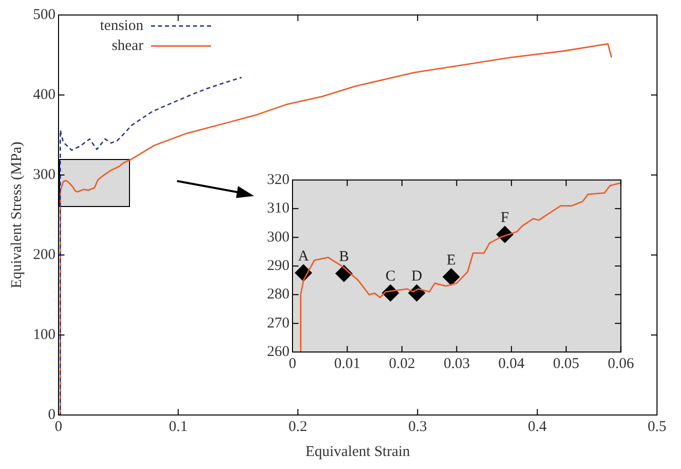 Image resolution: width=681 pixels, height=469 pixels. Describe the element at coordinates (657, 426) in the screenshot. I see `x-tick-label: 0.5` at that location.